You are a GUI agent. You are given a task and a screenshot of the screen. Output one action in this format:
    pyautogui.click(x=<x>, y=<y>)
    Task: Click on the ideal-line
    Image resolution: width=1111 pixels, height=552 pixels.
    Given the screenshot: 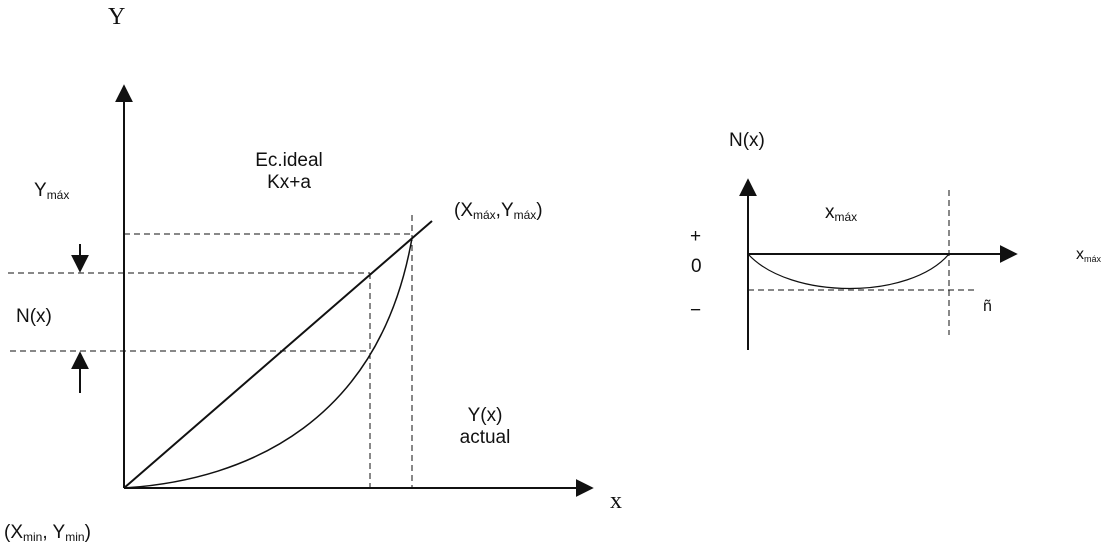 What is the action you would take?
    pyautogui.click(x=278, y=354)
    